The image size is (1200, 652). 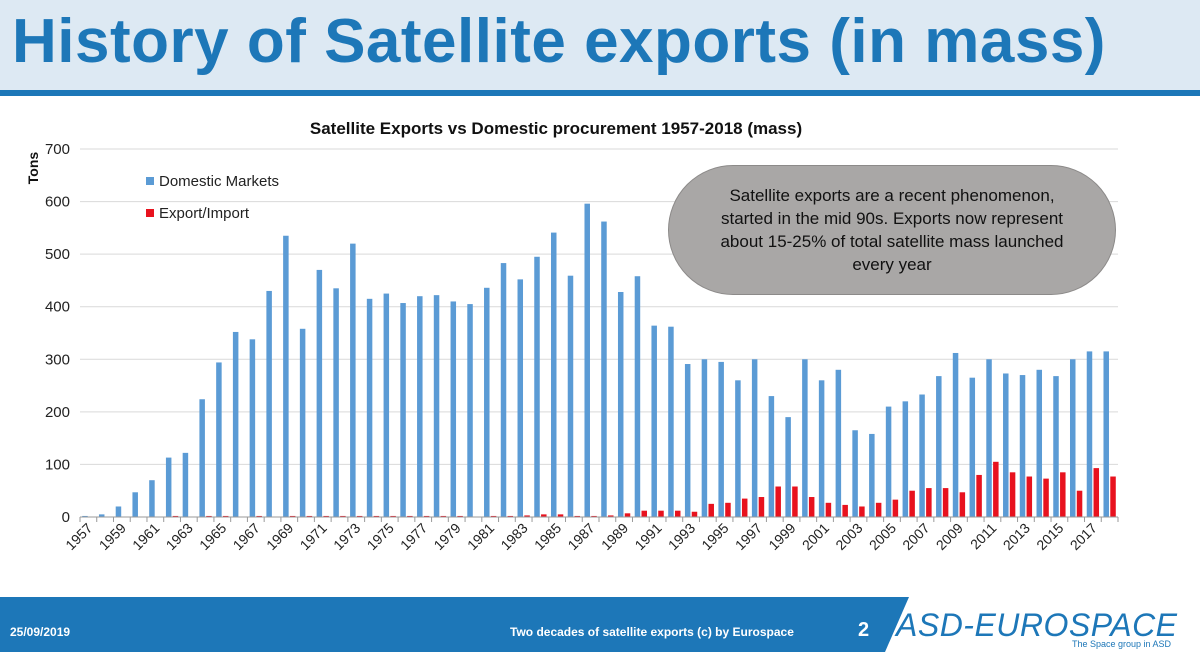 I want to click on bar-domestic-1998, so click(x=771, y=456).